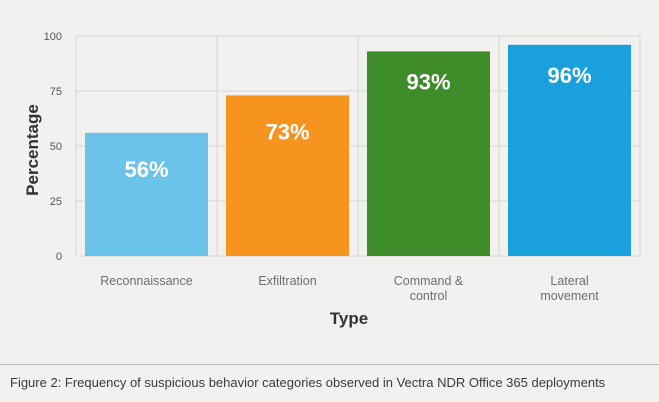 The width and height of the screenshot is (659, 402). What do you see at coordinates (569, 296) in the screenshot?
I see `x-tick-label-line: movement` at bounding box center [569, 296].